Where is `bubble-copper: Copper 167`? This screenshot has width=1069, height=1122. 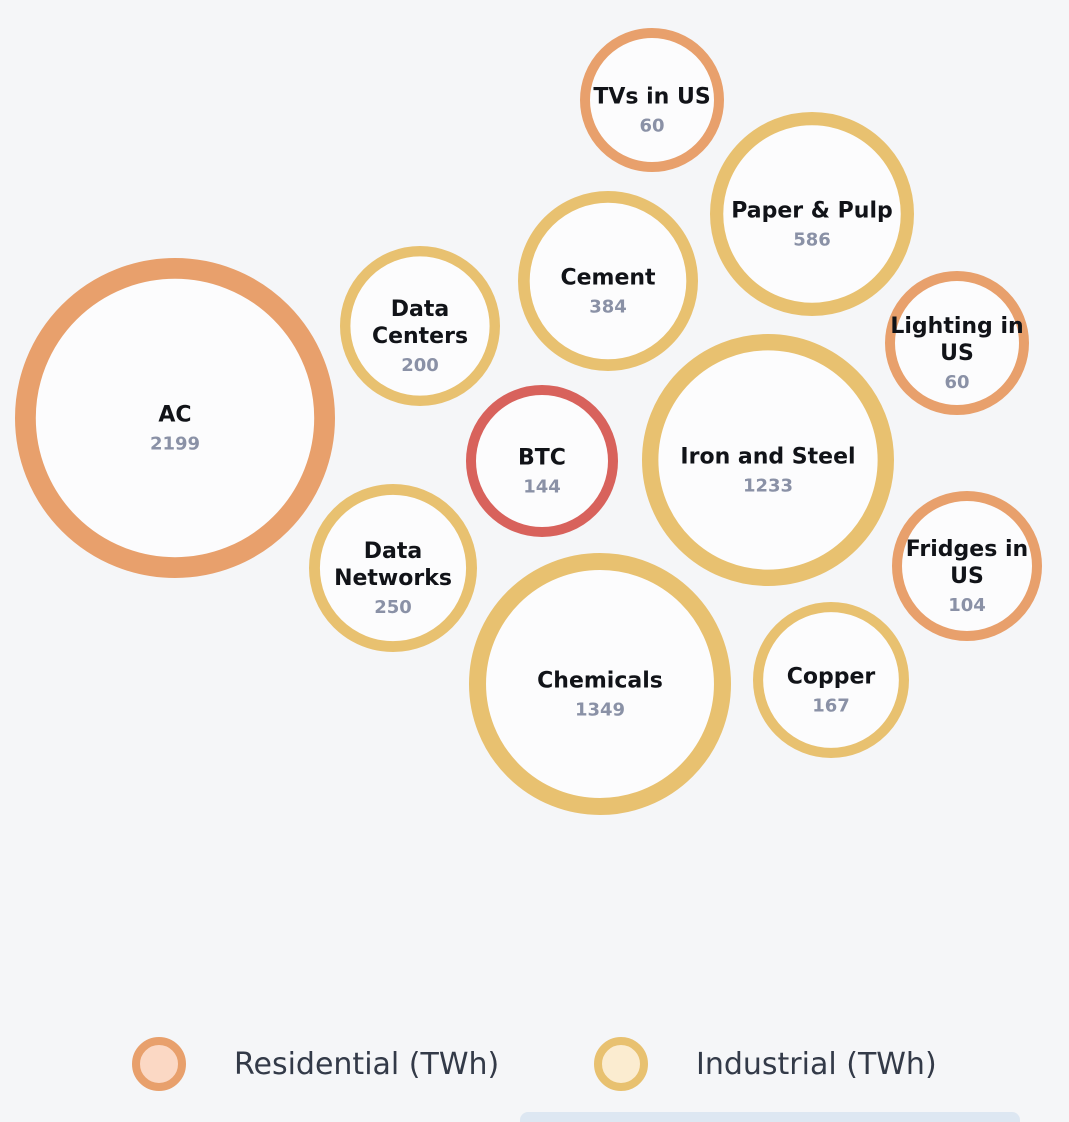
bubble-copper: Copper 167 is located at coordinates (831, 680).